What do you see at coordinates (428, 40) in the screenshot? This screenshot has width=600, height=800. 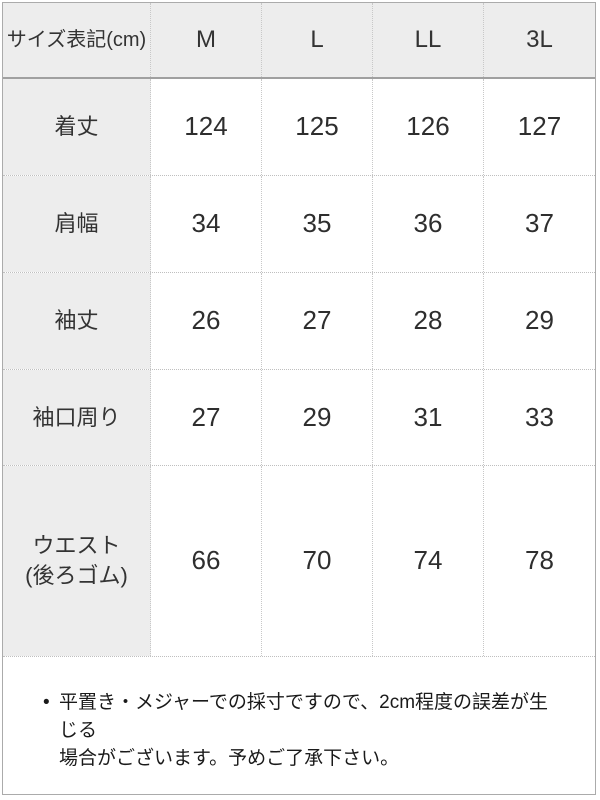 I see `header-cell-size-ll: LL` at bounding box center [428, 40].